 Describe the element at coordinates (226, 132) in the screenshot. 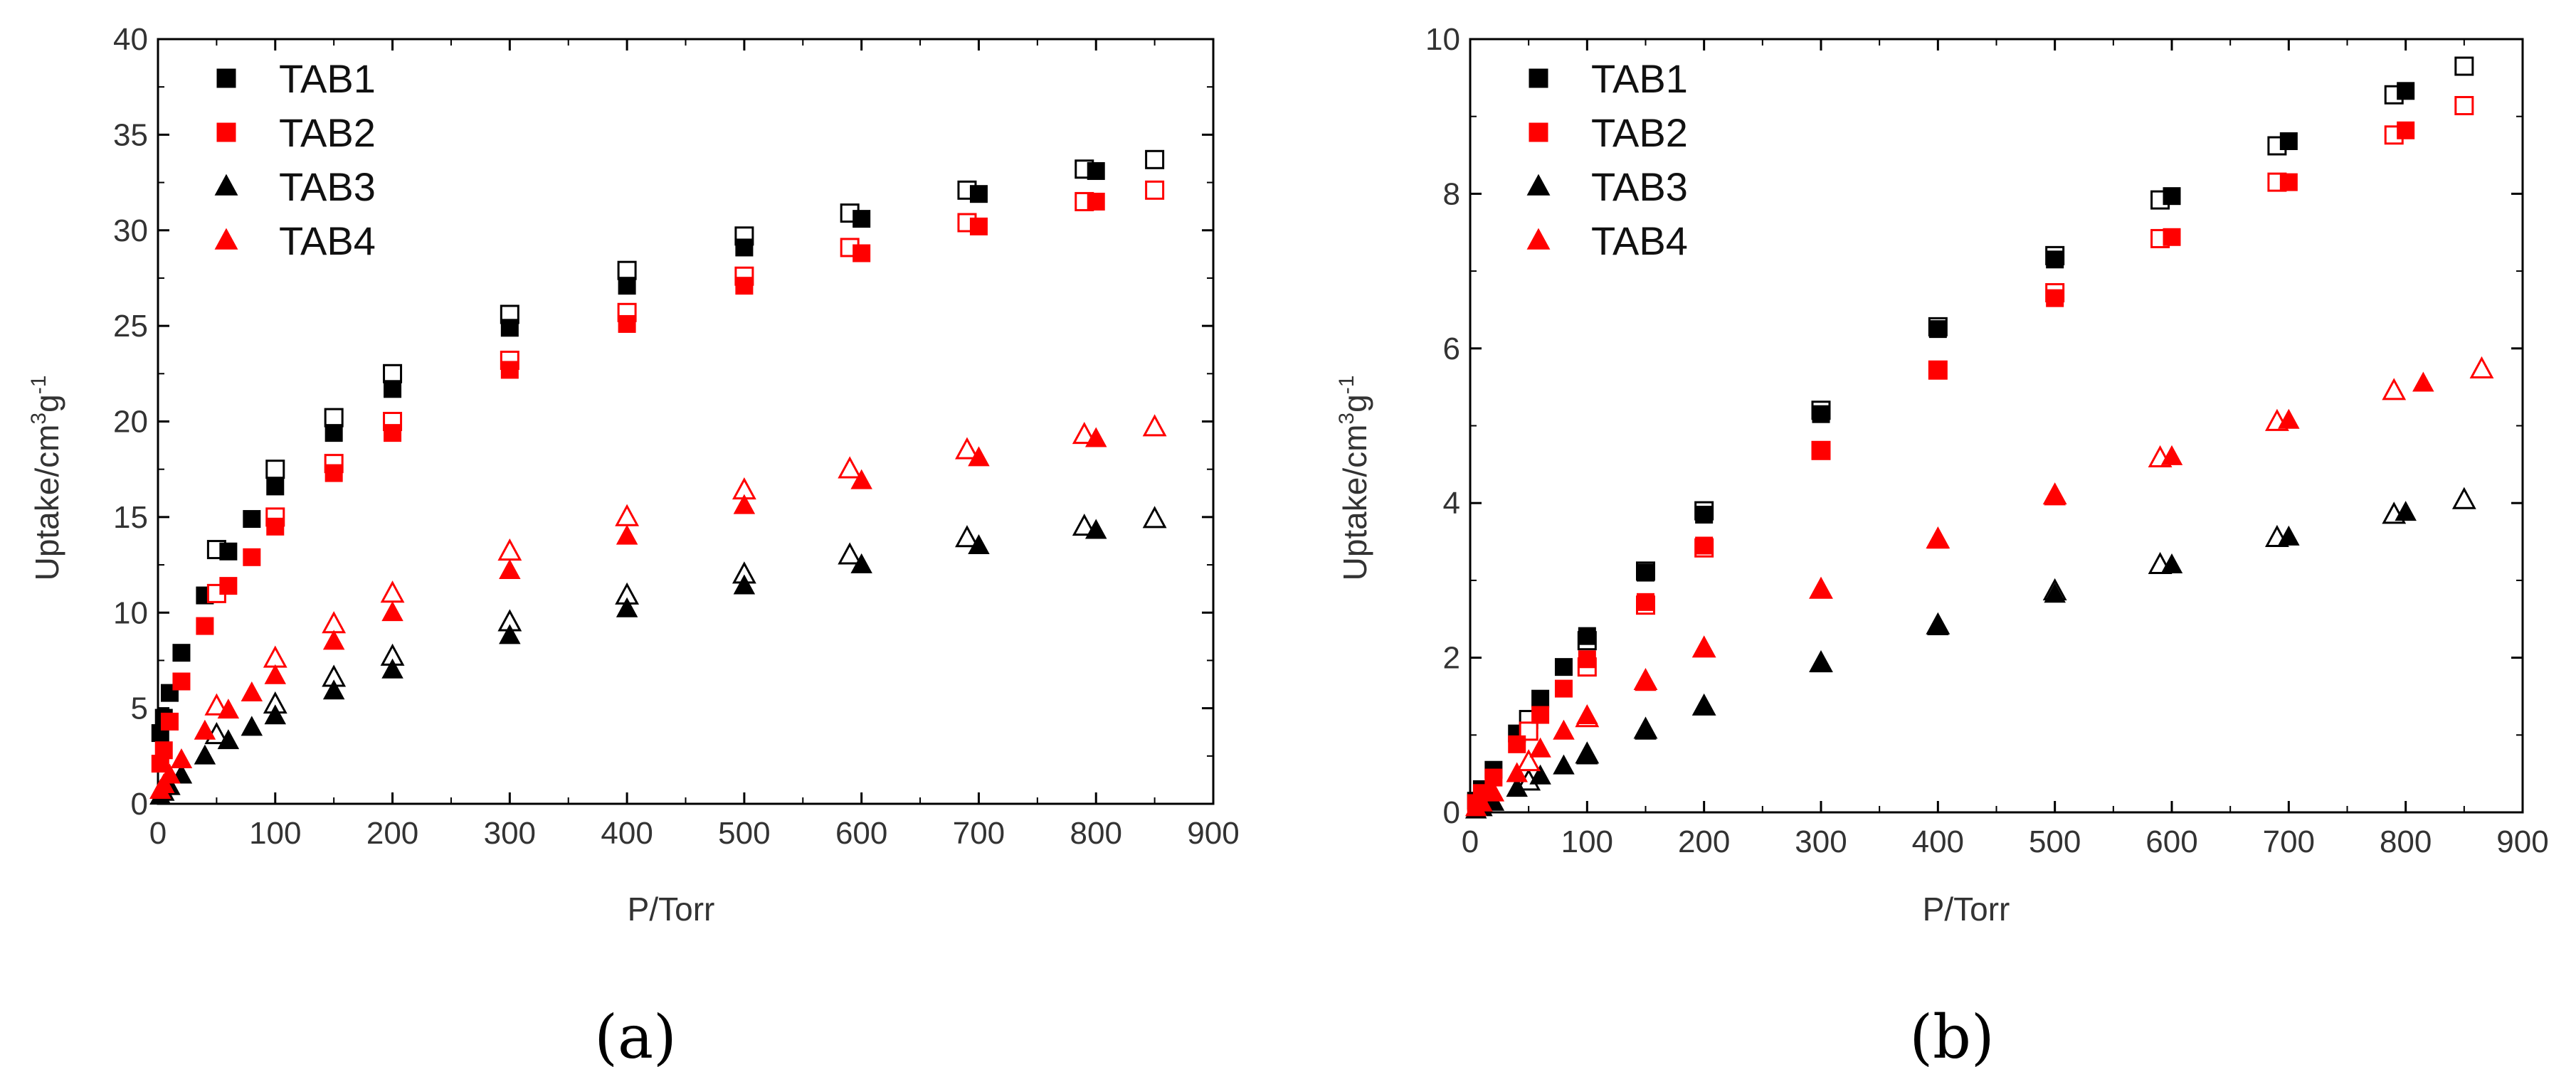

I see `legend-marker-tab2` at that location.